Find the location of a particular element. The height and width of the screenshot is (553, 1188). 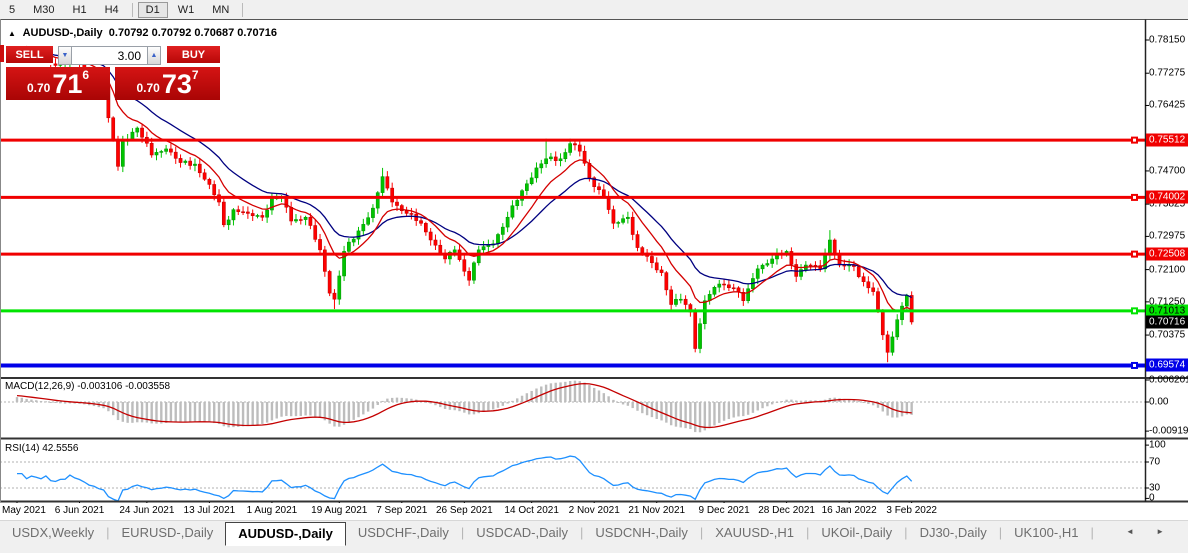

rsi-tick-label: 70 is located at coordinates (1155, 462).